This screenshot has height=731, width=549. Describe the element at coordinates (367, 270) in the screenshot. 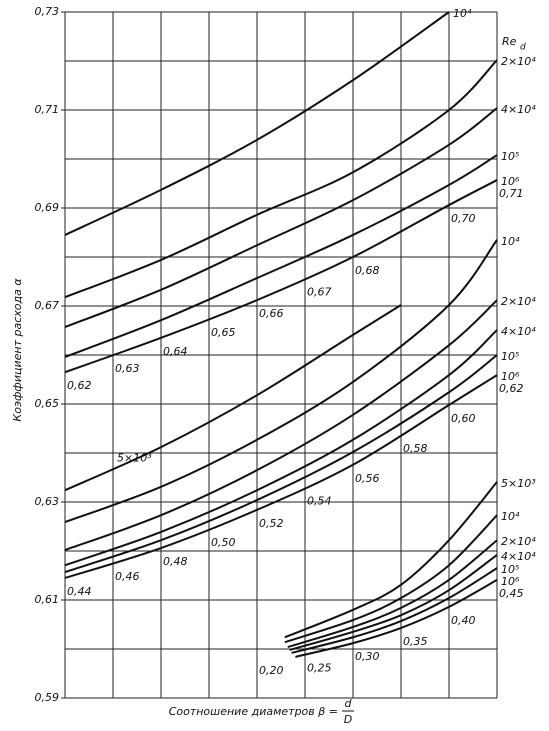

I see `beta-label: 0,68` at that location.